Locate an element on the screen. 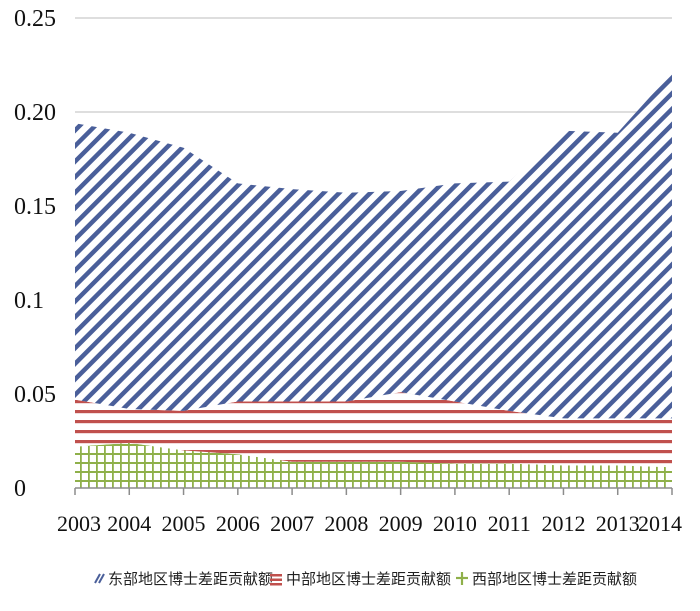 Image resolution: width=700 pixels, height=611 pixels. x-tick-label: 2012 is located at coordinates (563, 523).